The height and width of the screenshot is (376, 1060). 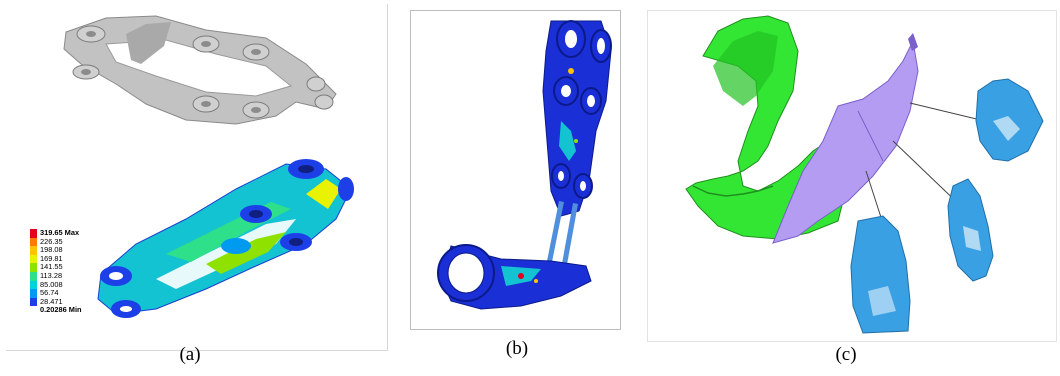 What do you see at coordinates (51, 267) in the screenshot?
I see `legend-entry: 141.55` at bounding box center [51, 267].